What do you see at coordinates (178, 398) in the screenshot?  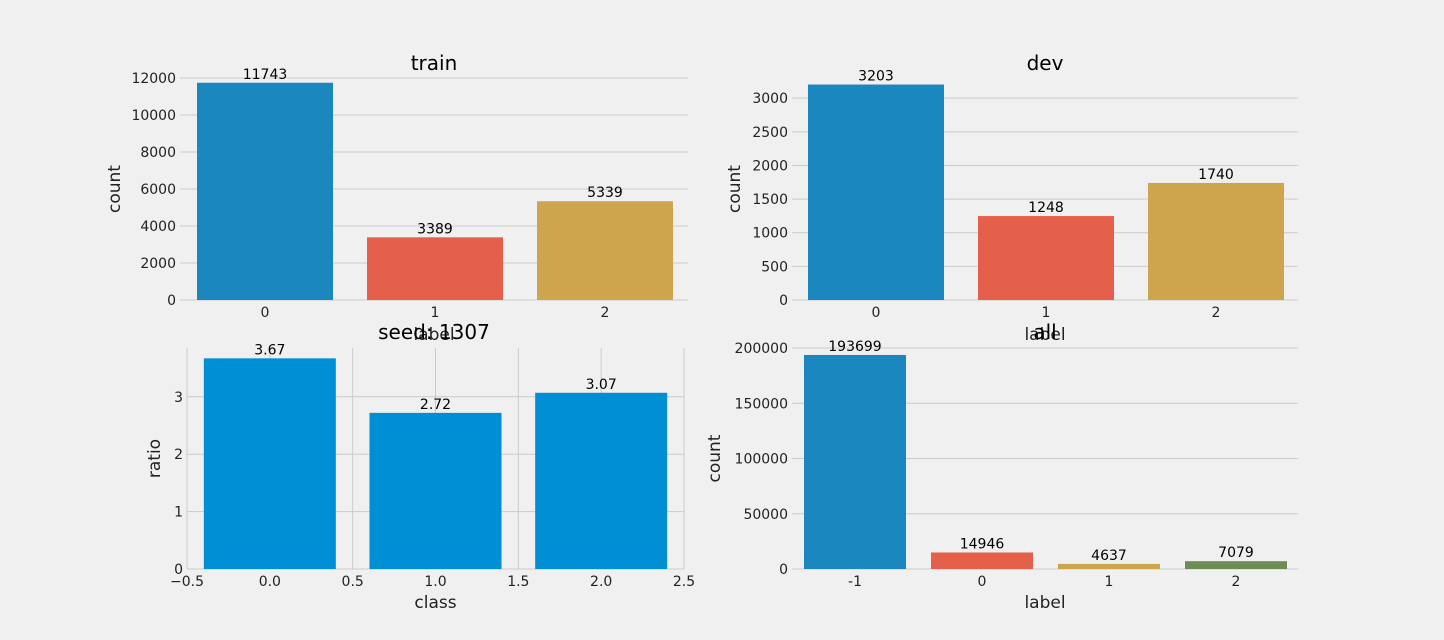 I see `y-tick-label: 3` at bounding box center [178, 398].